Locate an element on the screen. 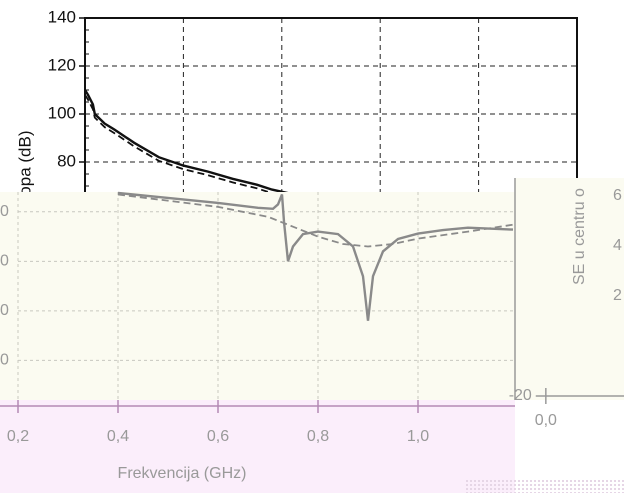 The height and width of the screenshot is (493, 624). x-tick-label: 0,0 is located at coordinates (546, 420).